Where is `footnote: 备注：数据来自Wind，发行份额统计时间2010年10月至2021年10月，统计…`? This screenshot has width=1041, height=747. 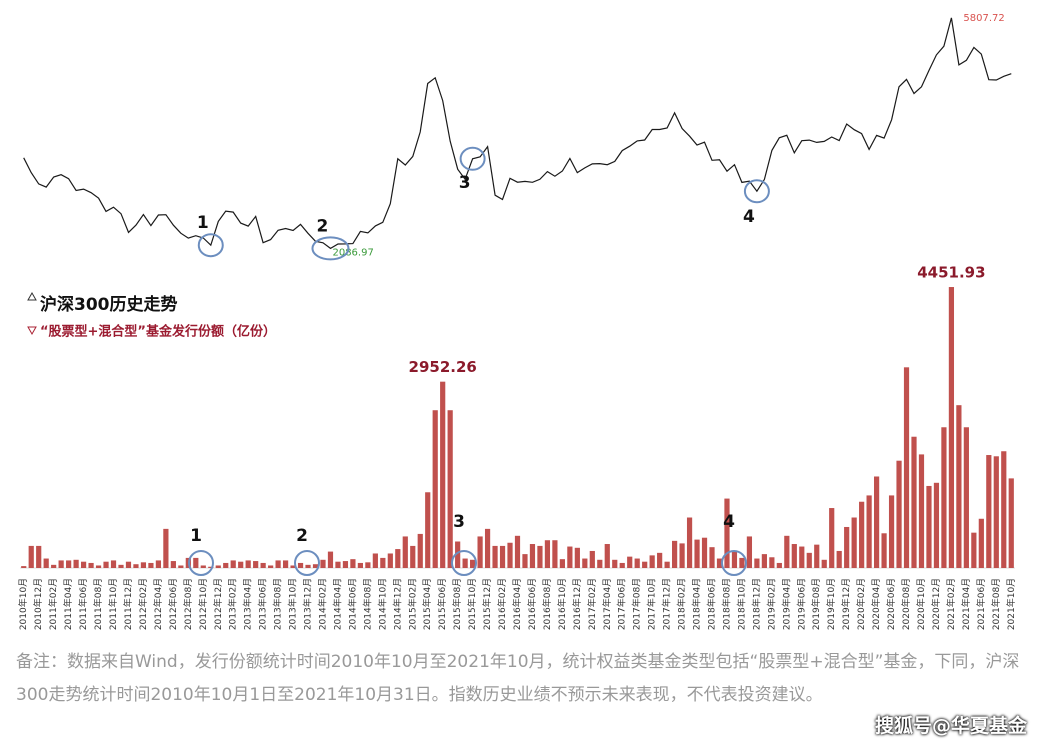 footnote: 备注：数据来自Wind，发行份额统计时间2010年10月至2021年10月，统计… is located at coordinates (518, 678).